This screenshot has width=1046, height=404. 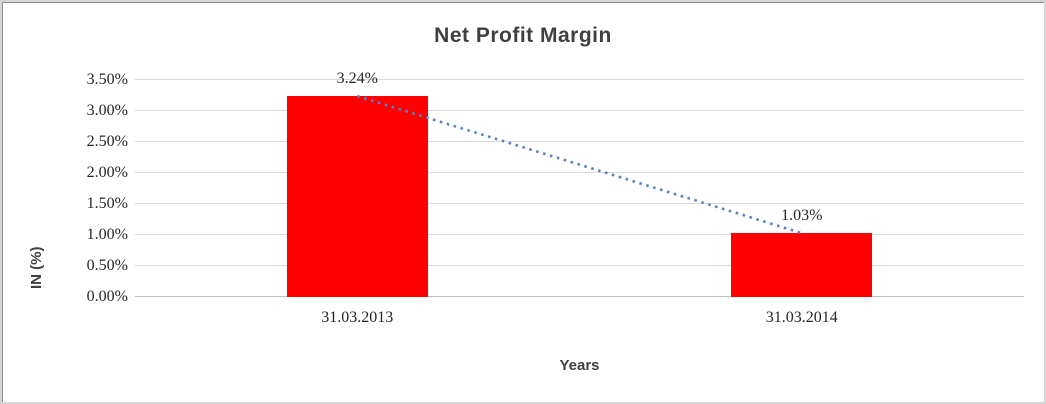 I want to click on y-tick-label: 0.00%, so click(x=107, y=296).